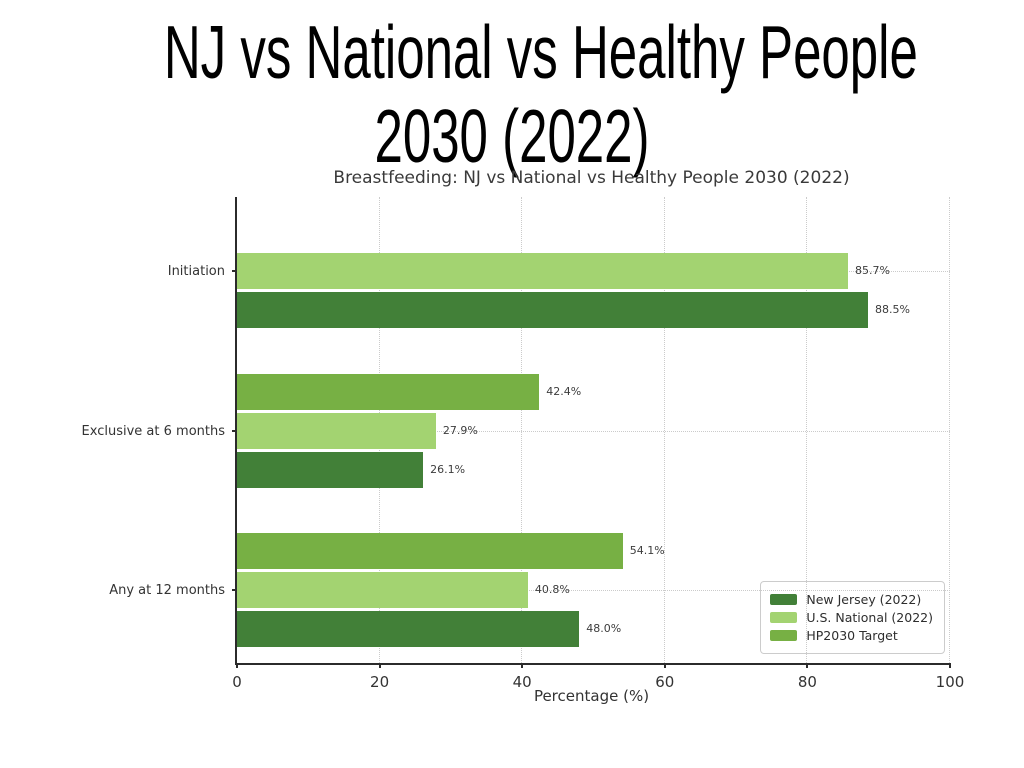 This screenshot has height=768, width=1024. Describe the element at coordinates (872, 270) in the screenshot. I see `bar-value-label: 85.7%` at that location.